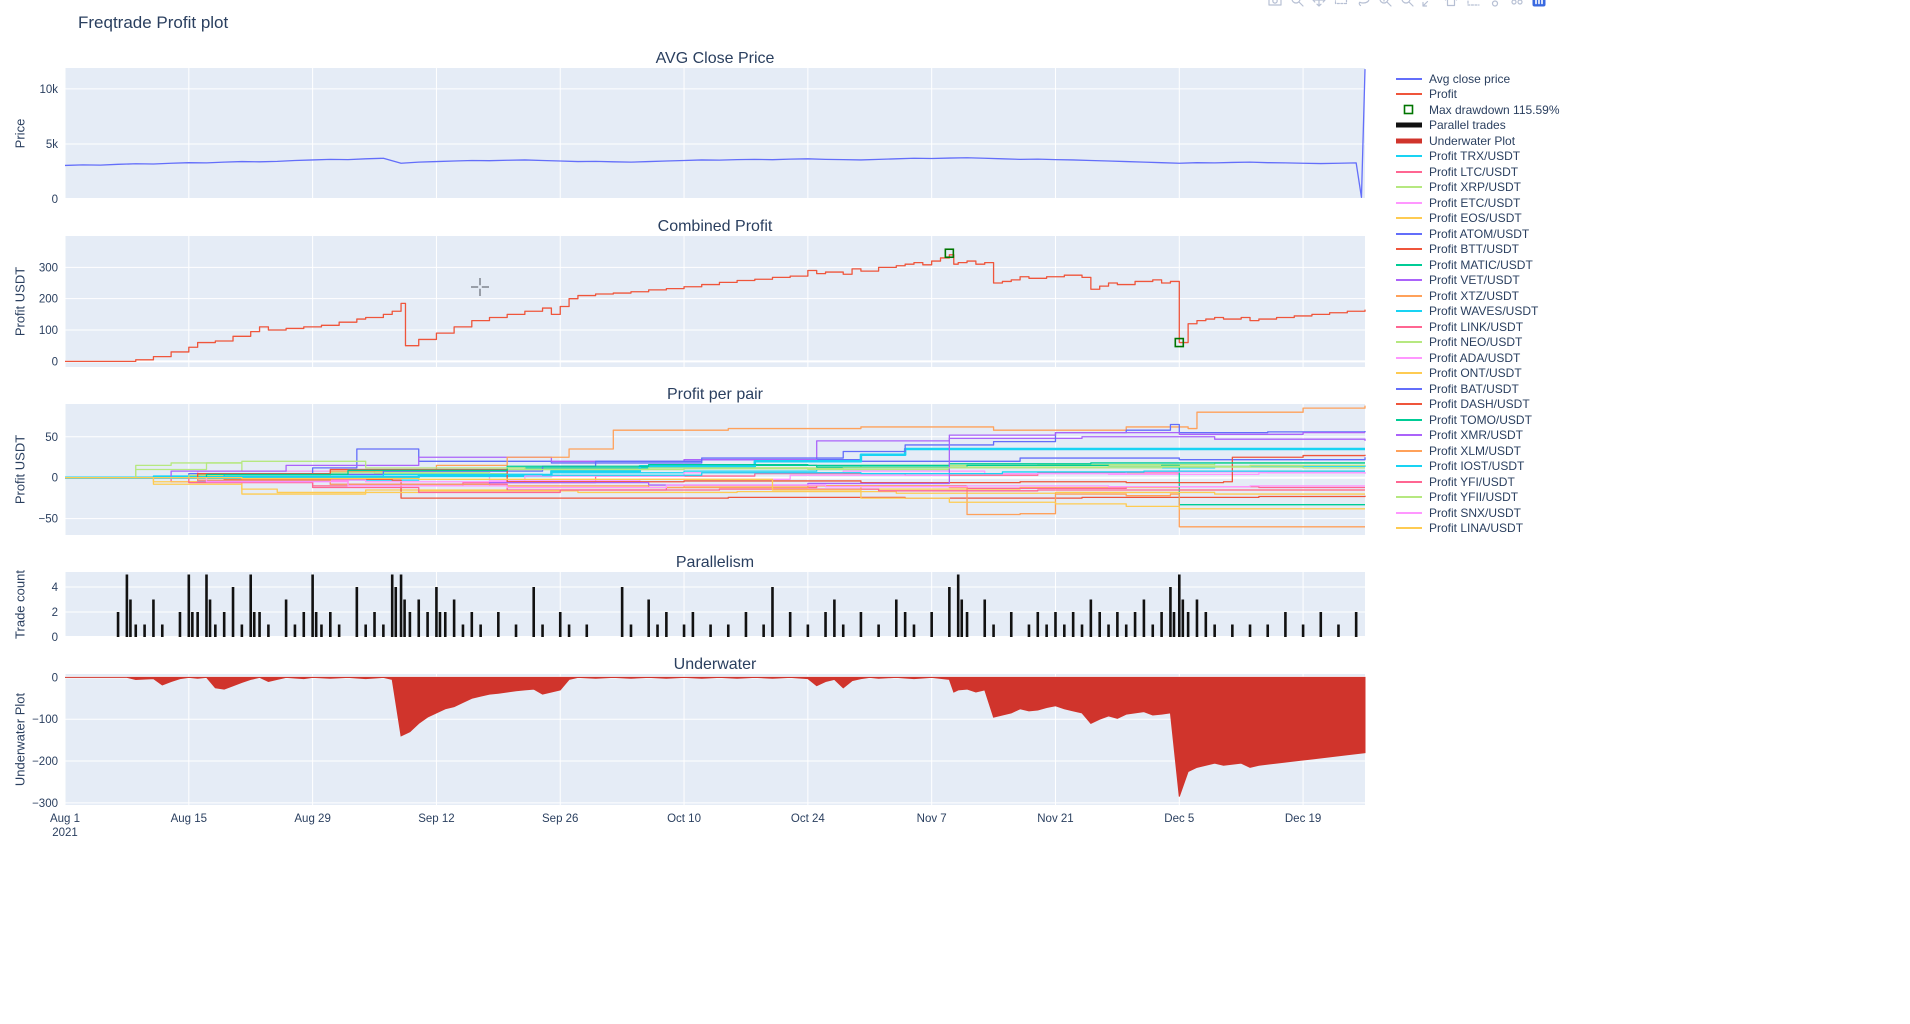  Describe the element at coordinates (1477, 110) in the screenshot. I see `legend-item-max-drawdown-115.59-: Max drawdown 115.59%` at that location.